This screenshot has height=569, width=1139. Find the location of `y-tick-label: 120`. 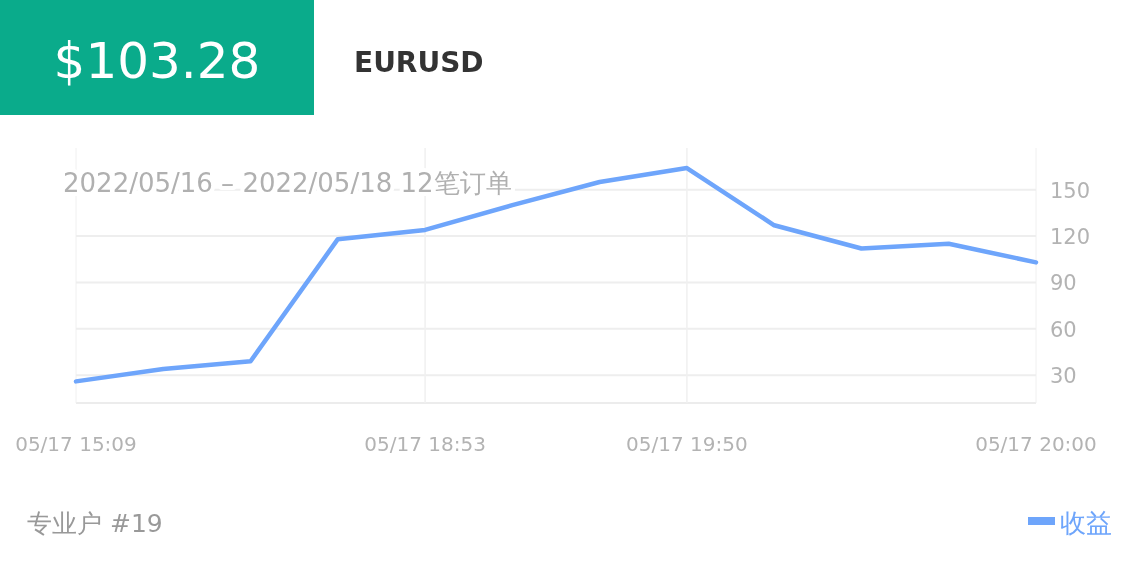

y-tick-label: 120 is located at coordinates (1070, 237).